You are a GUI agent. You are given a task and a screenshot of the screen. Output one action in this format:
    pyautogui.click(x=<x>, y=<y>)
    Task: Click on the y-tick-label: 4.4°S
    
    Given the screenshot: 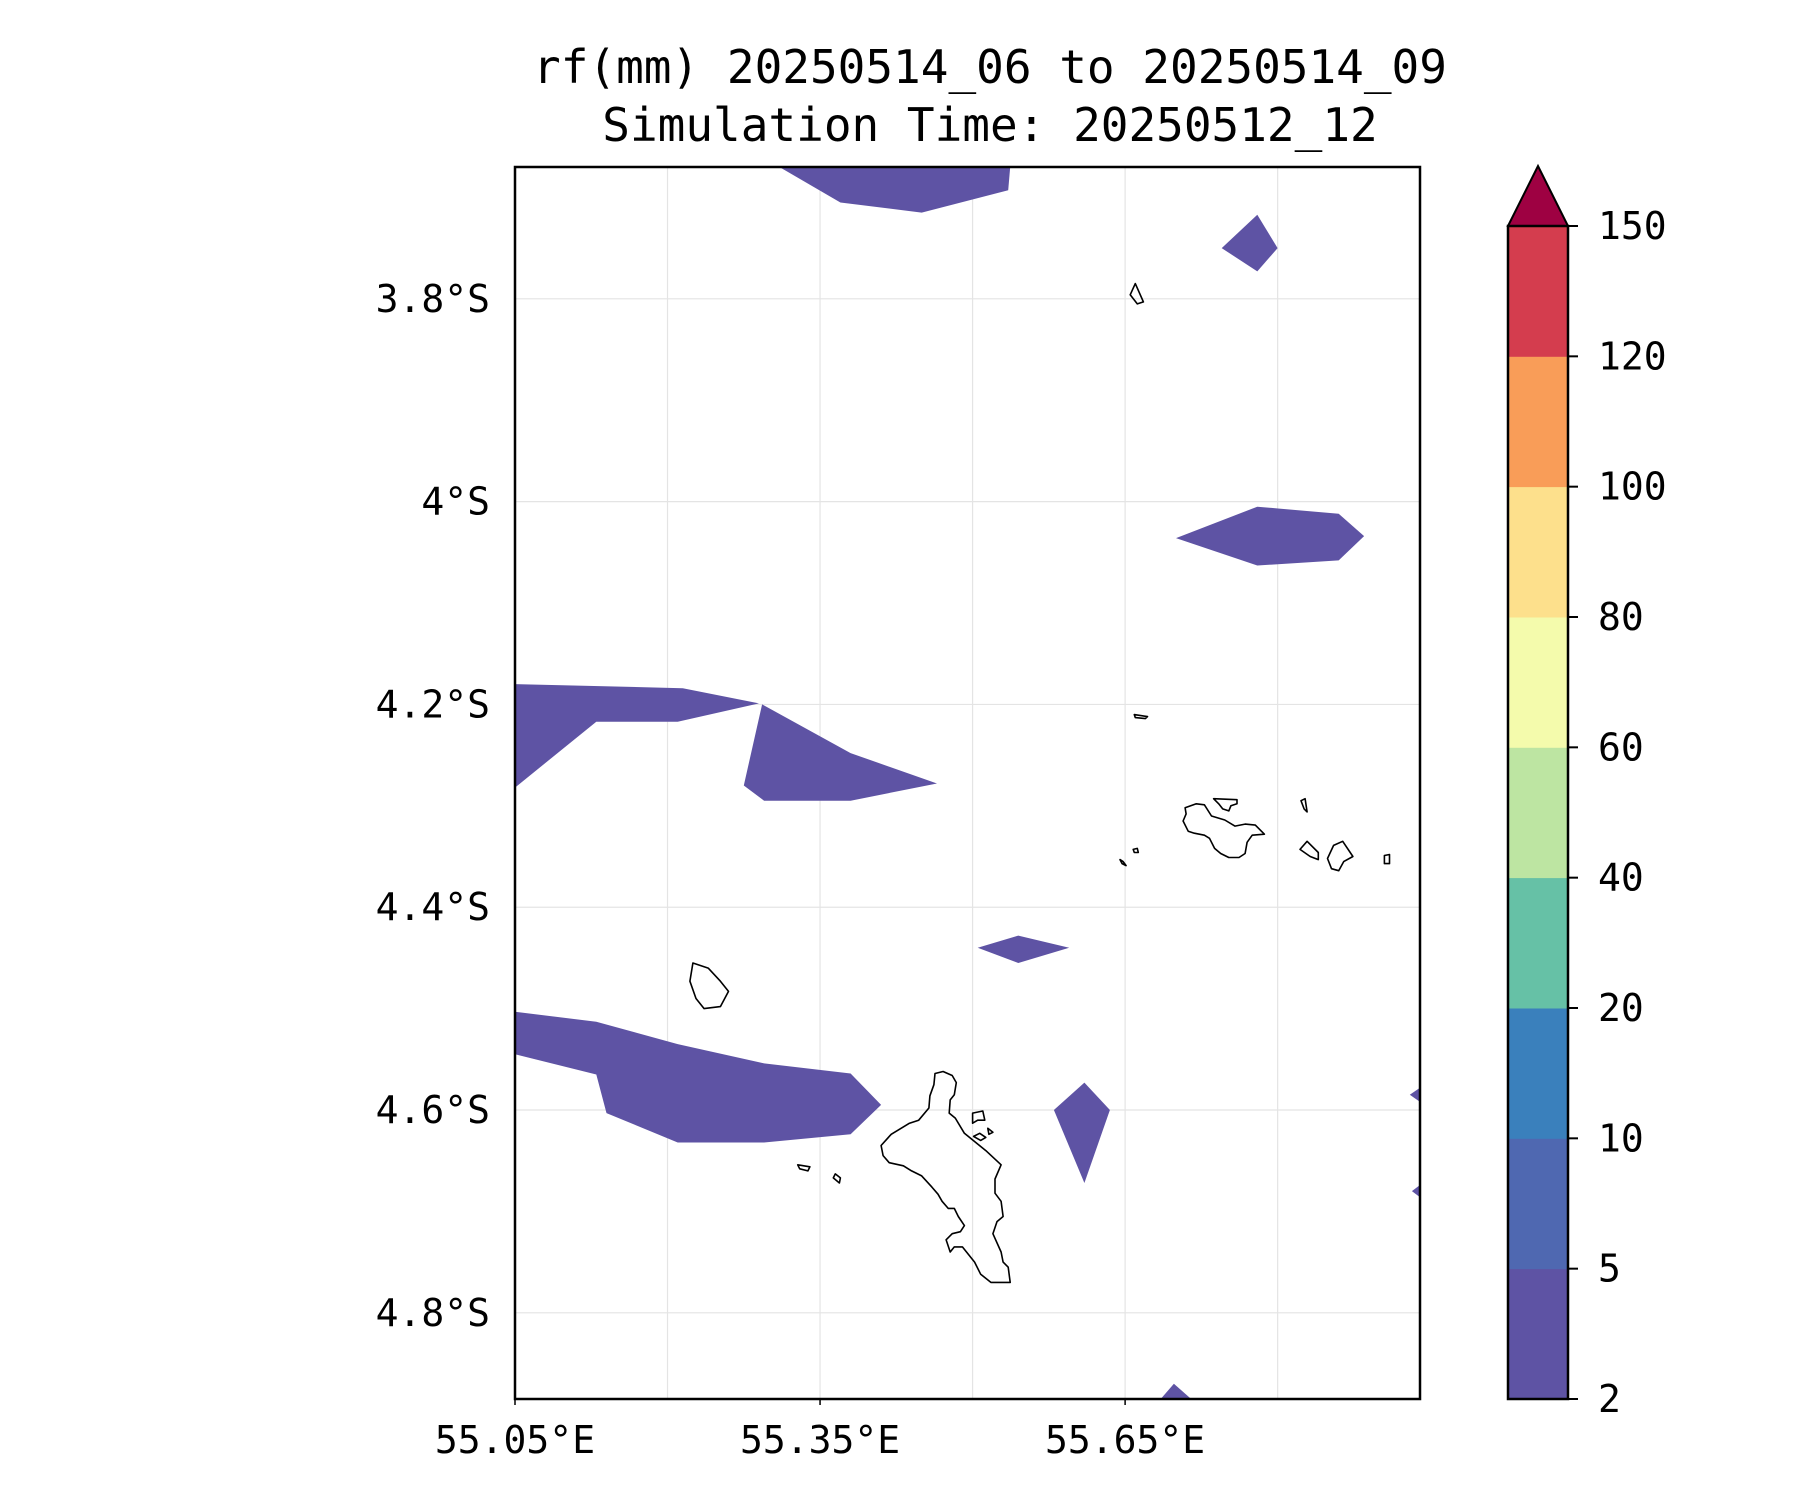 What is the action you would take?
    pyautogui.click(x=433, y=907)
    